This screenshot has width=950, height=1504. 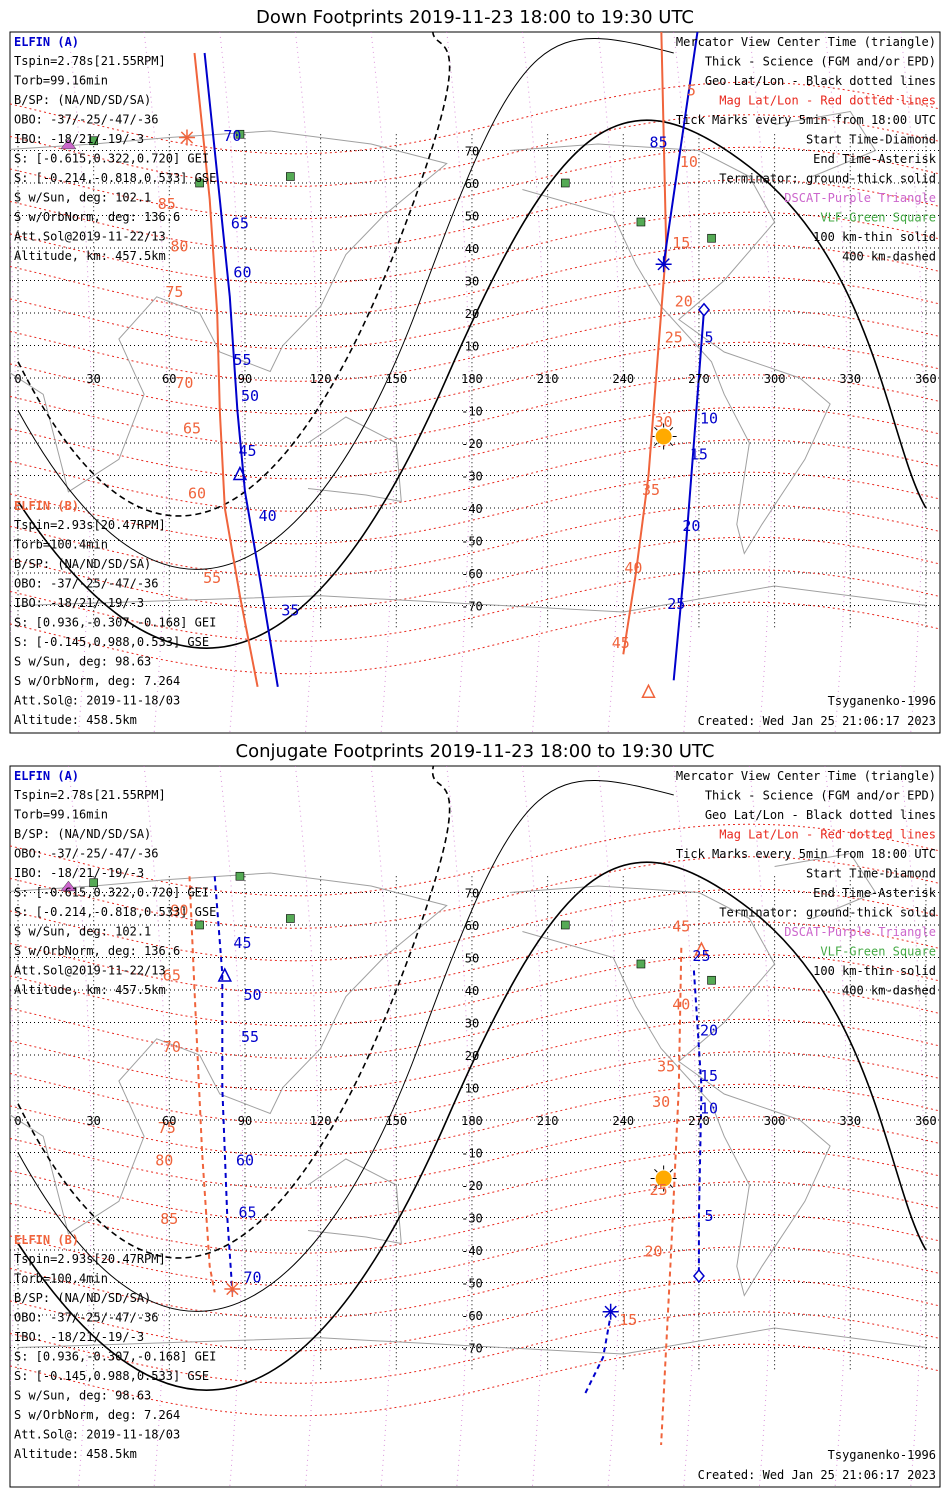 What do you see at coordinates (68, 886) in the screenshot?
I see `dscat-triangle-icon` at bounding box center [68, 886].